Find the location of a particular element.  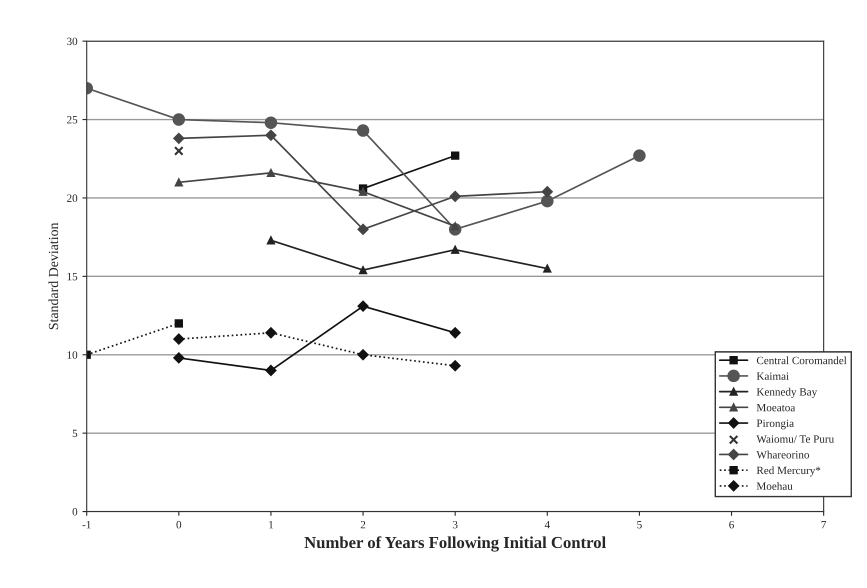

legend-label: Whareorino is located at coordinates (783, 454).